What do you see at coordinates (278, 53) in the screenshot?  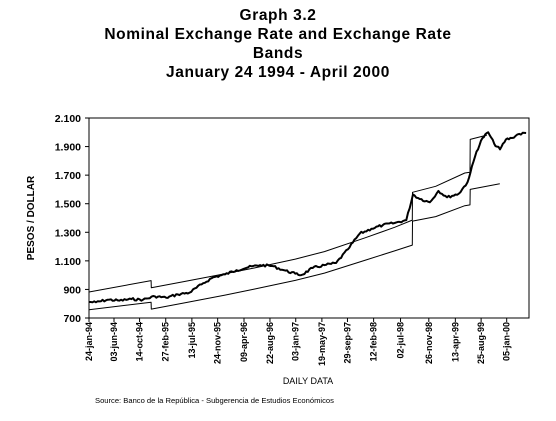 I see `title-line-3: Bands` at bounding box center [278, 53].